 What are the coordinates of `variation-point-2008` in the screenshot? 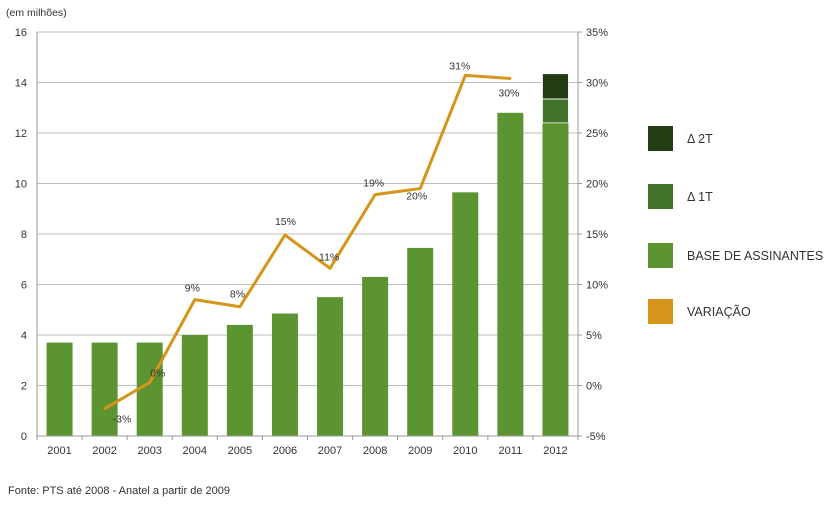 It's located at (375, 194).